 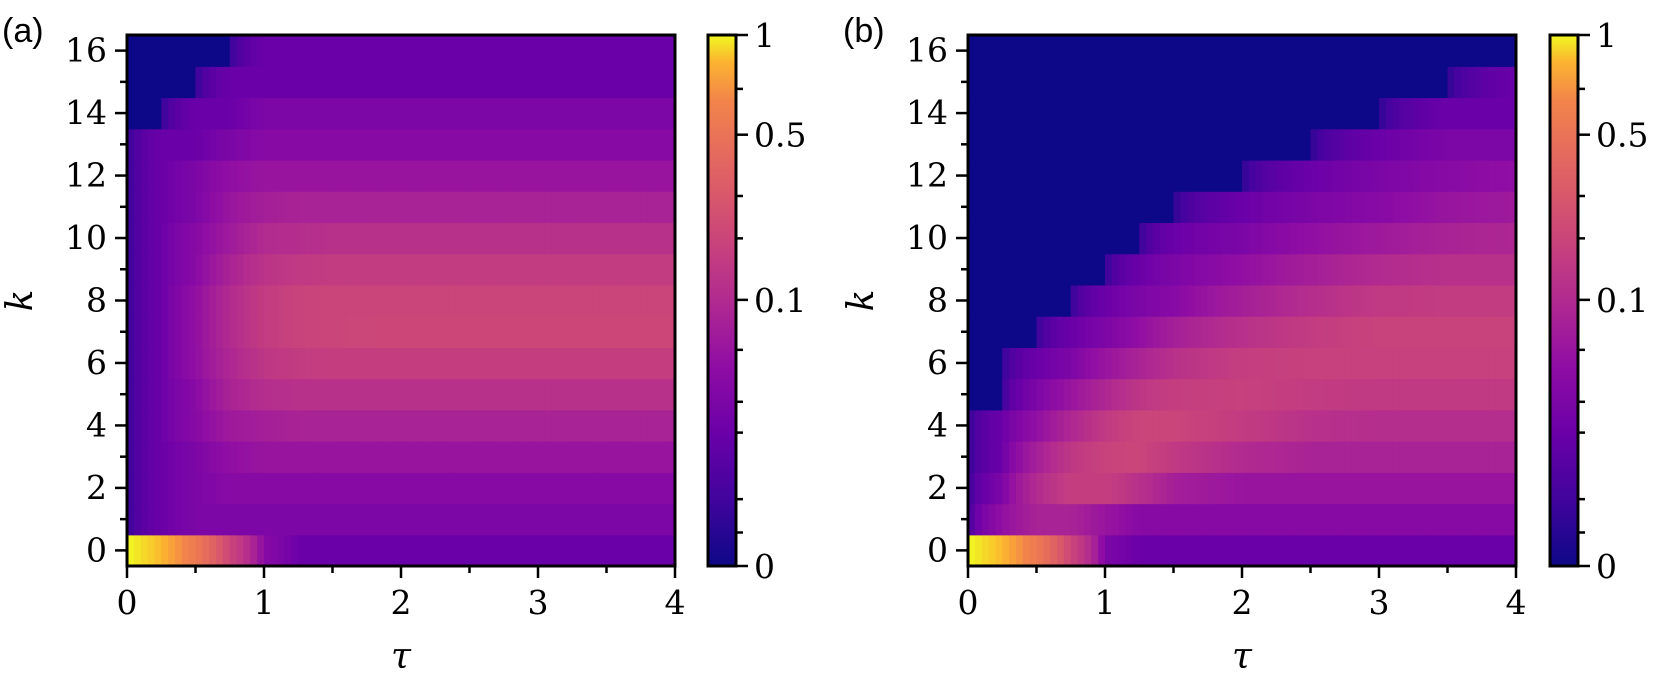 I want to click on colorbar-tick-label: 0.1, so click(x=780, y=300).